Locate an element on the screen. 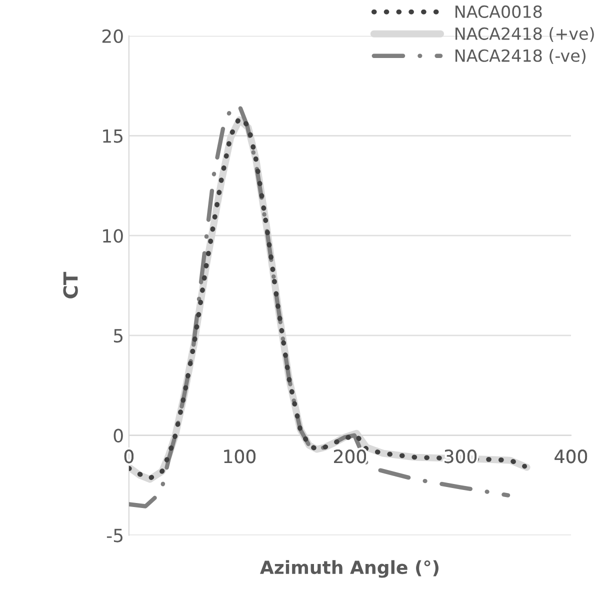 The image size is (614, 598). x-tick-label: 100 is located at coordinates (240, 457).